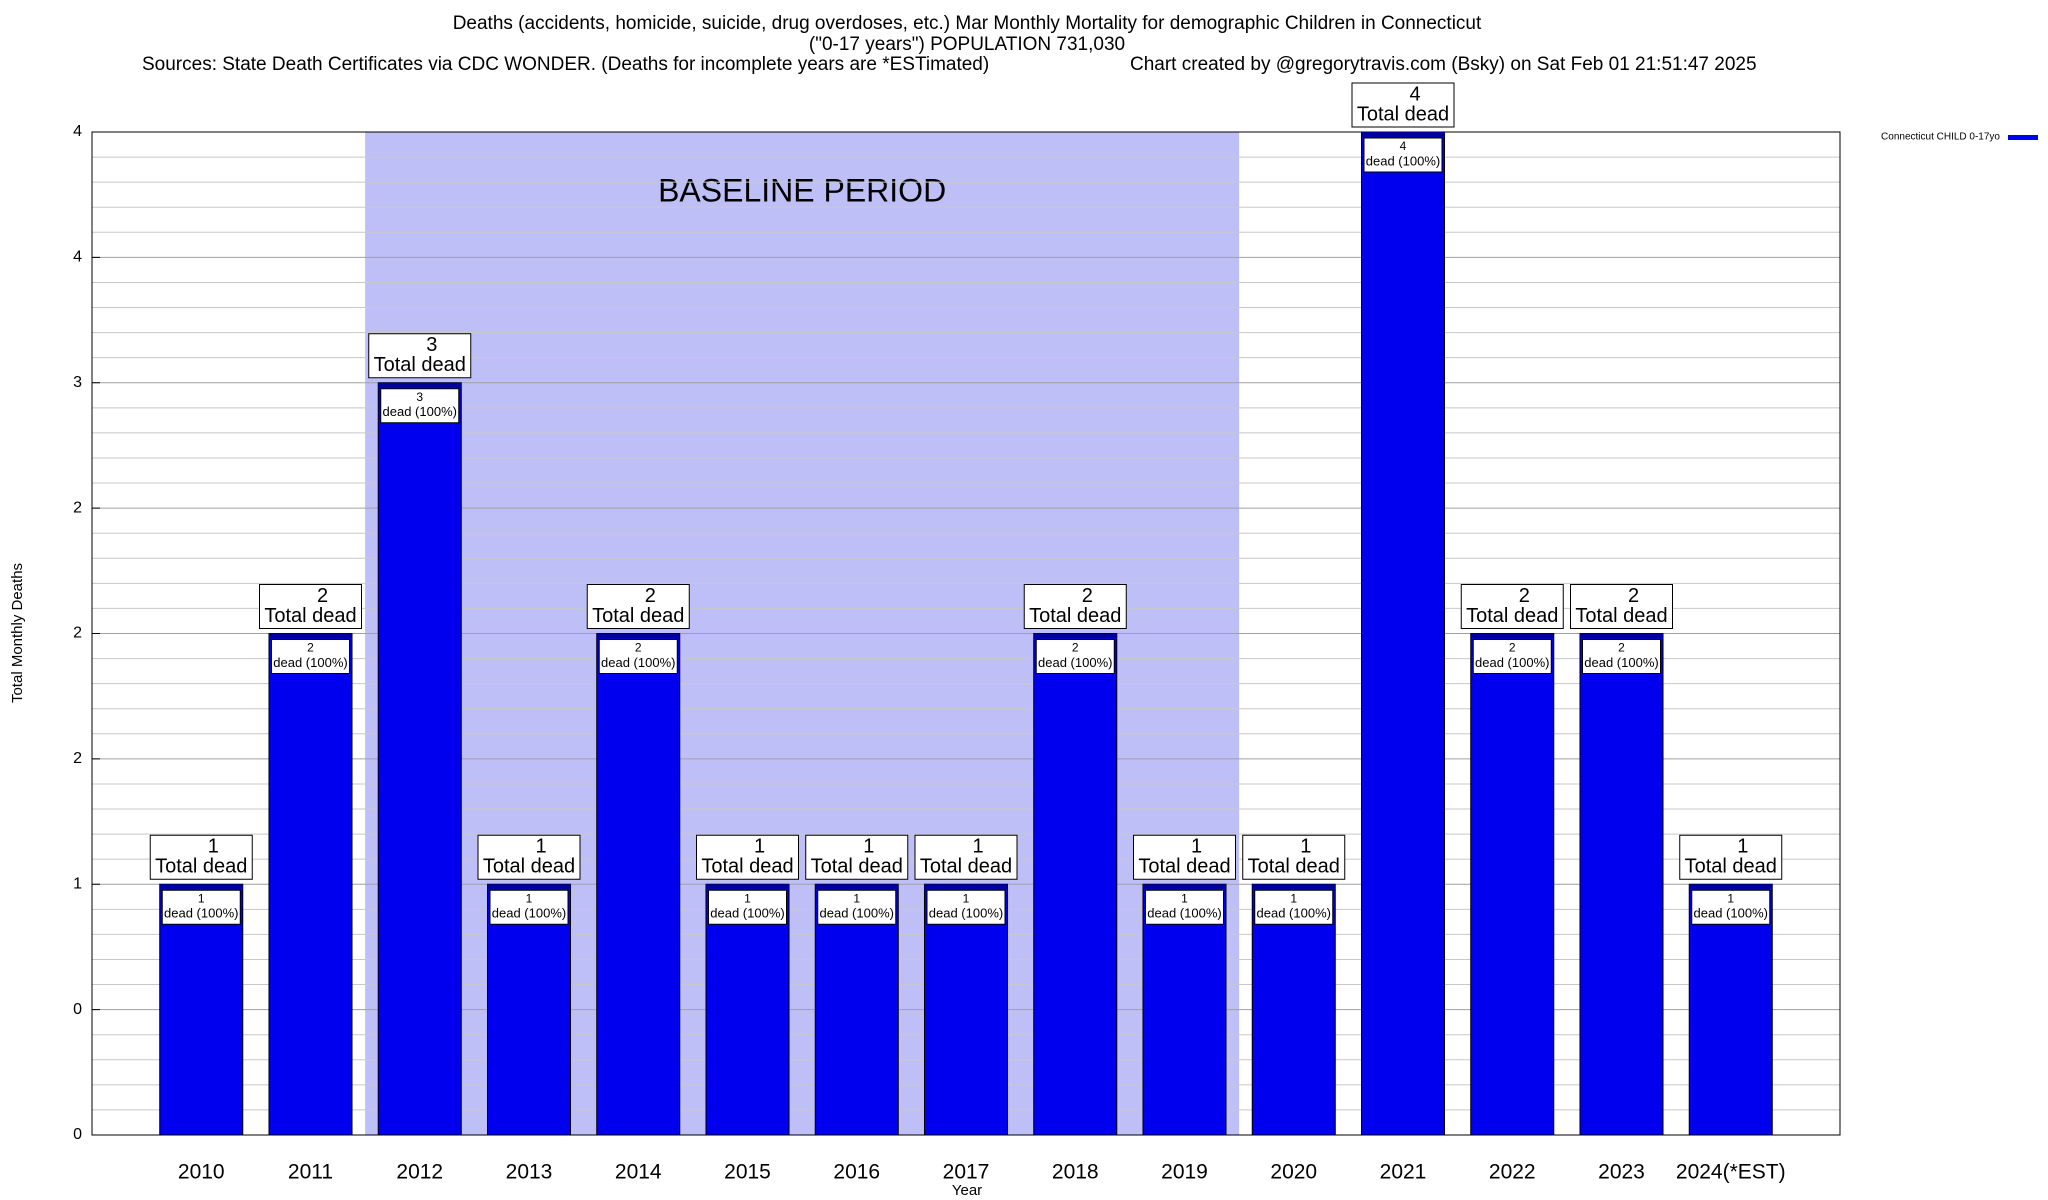 The height and width of the screenshot is (1200, 2048). What do you see at coordinates (431, 345) in the screenshot?
I see `total-value-label: 3` at bounding box center [431, 345].